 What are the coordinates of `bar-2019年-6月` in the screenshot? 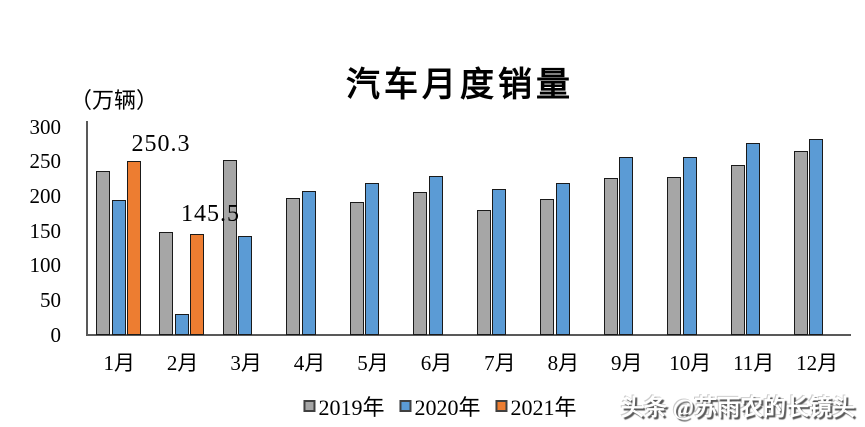 It's located at (420, 263).